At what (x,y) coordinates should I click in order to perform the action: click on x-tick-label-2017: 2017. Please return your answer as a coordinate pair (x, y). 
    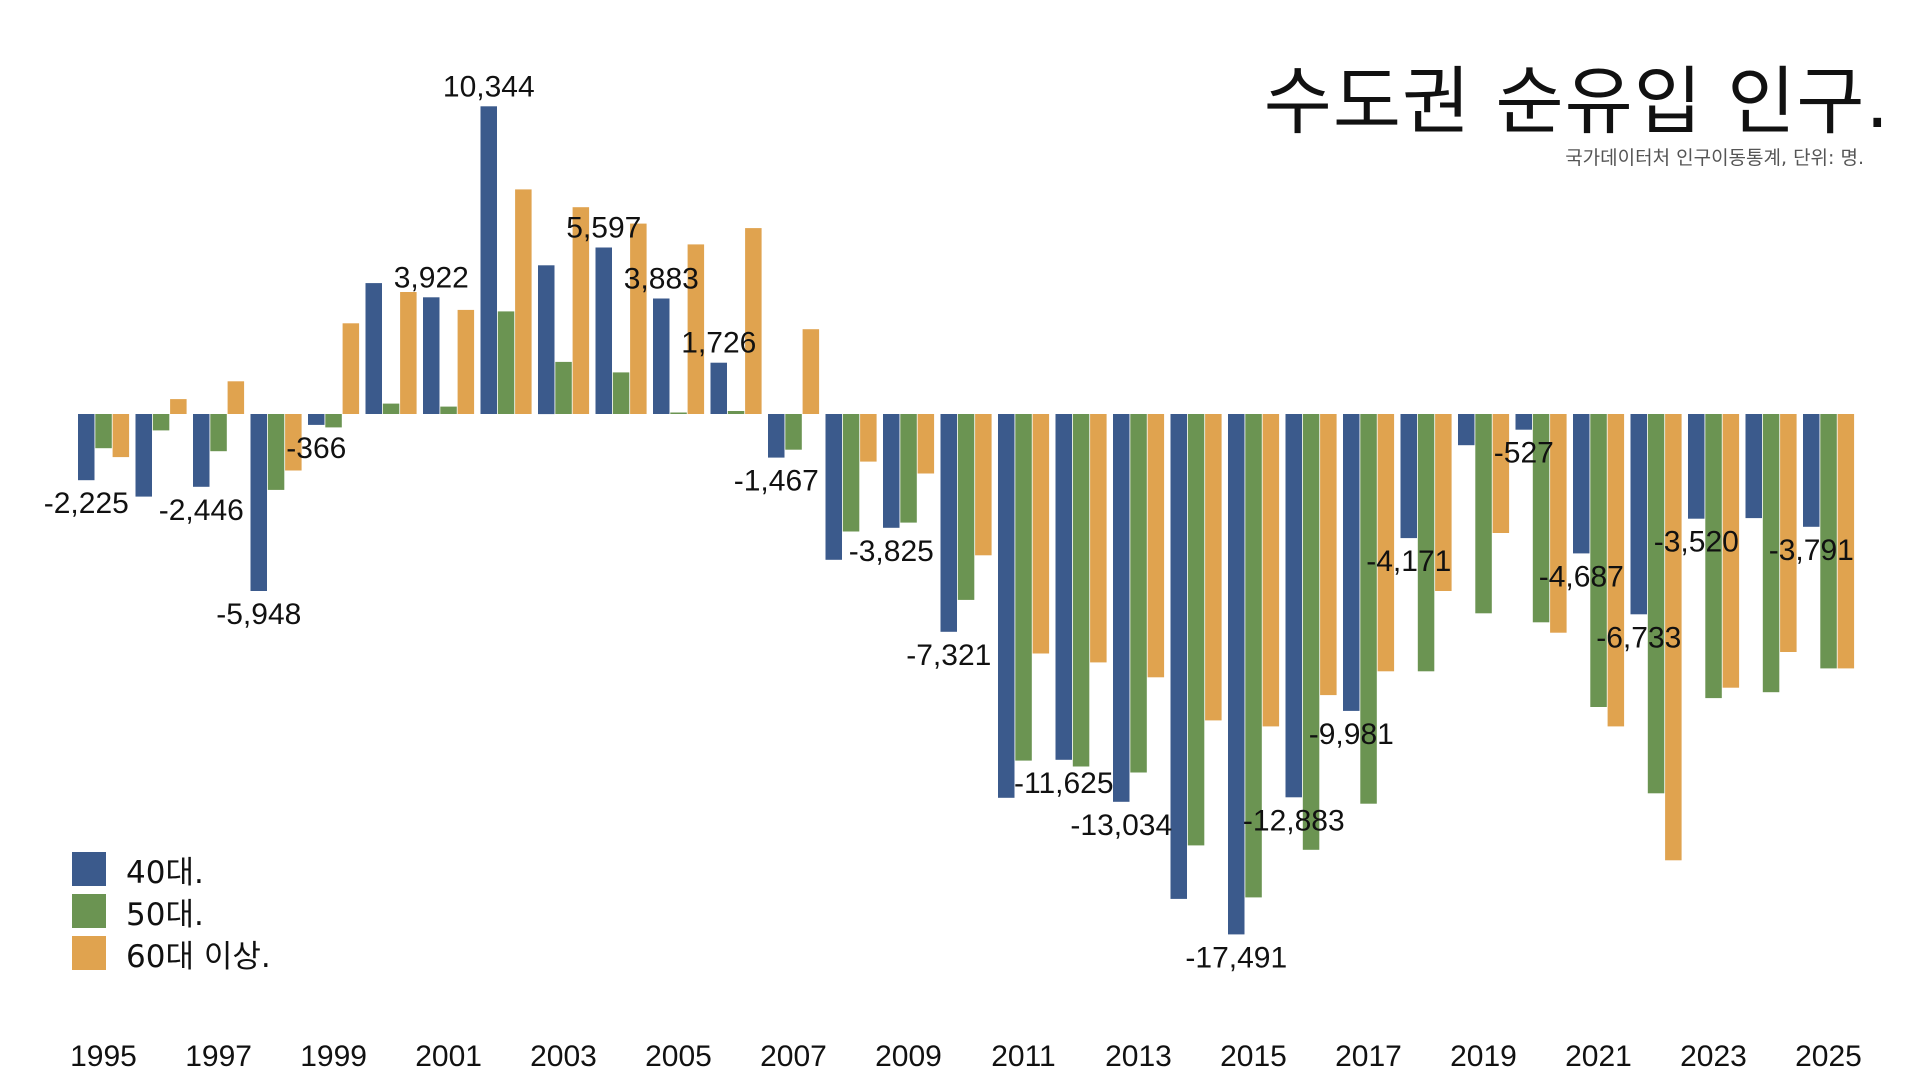
    Looking at the image, I should click on (1368, 1056).